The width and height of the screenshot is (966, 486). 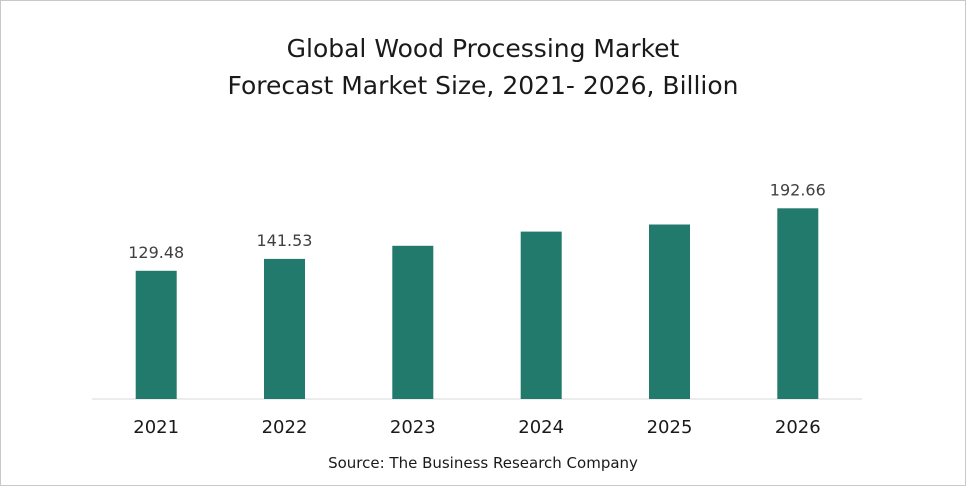 What do you see at coordinates (413, 427) in the screenshot?
I see `x-tick-label-2023: 2023` at bounding box center [413, 427].